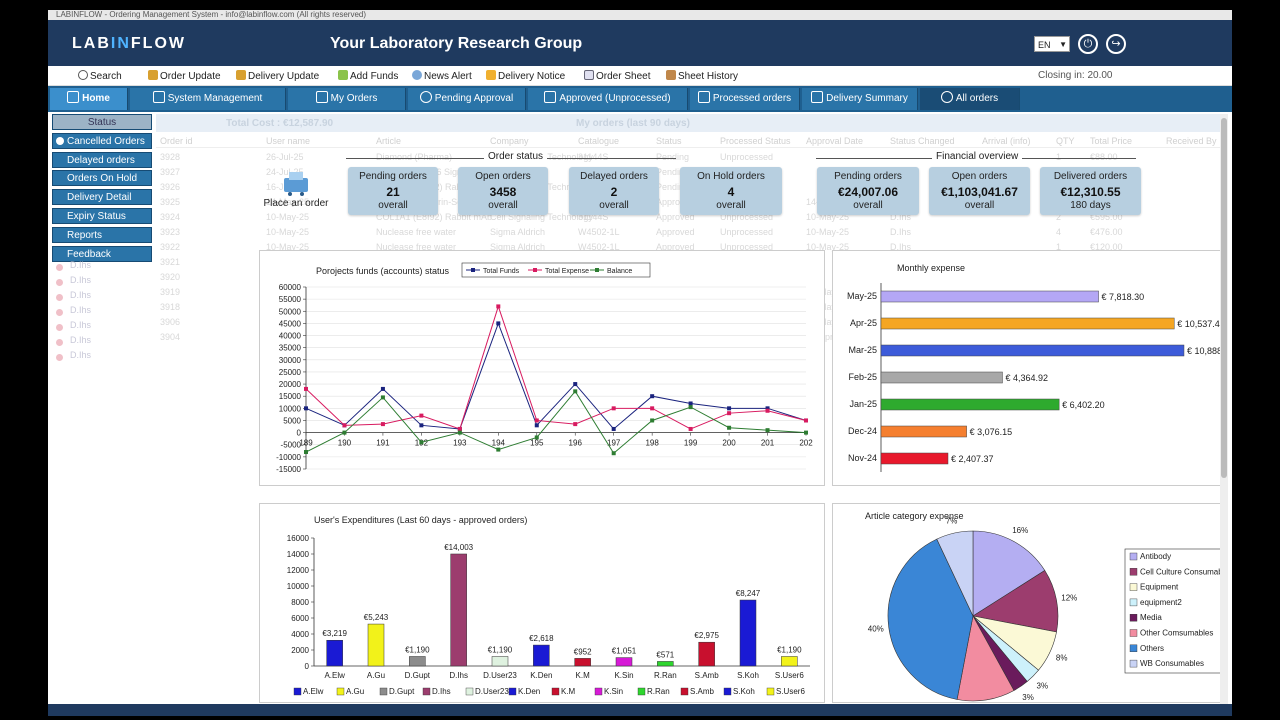 The image size is (1280, 720). What do you see at coordinates (291, 445) in the screenshot?
I see `y-tick-label: -5000` at bounding box center [291, 445].